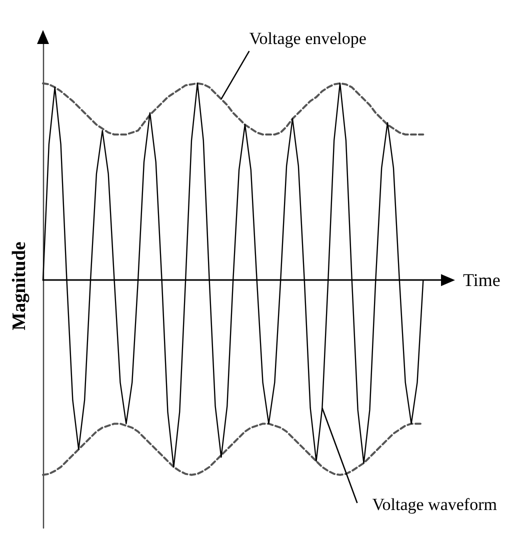 Image resolution: width=521 pixels, height=533 pixels. Describe the element at coordinates (307, 39) in the screenshot. I see `text: Voltage envelope` at that location.